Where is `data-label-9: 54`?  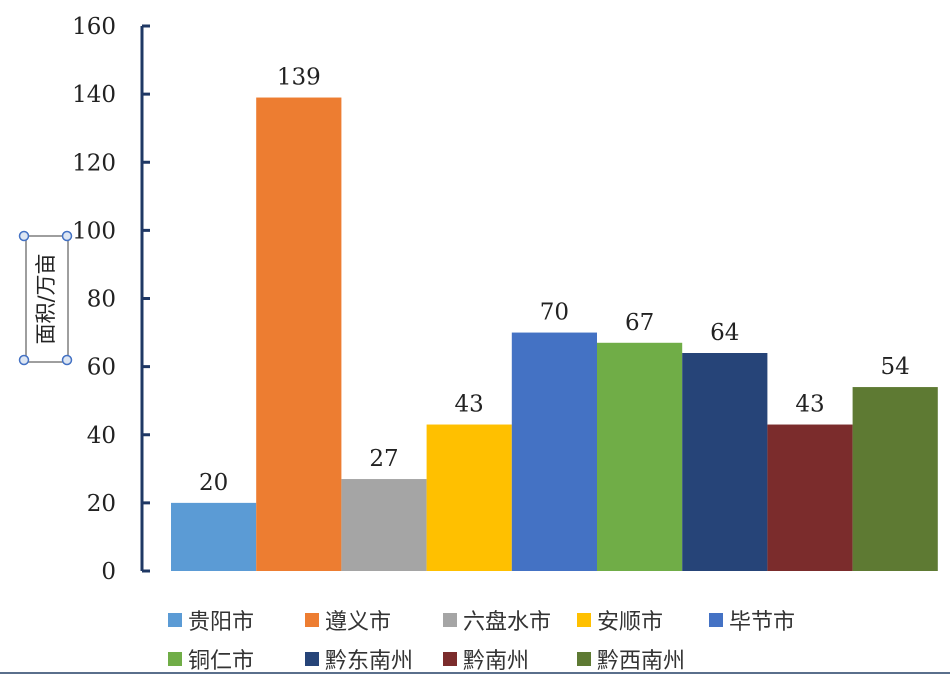 data-label-9: 54 is located at coordinates (895, 367).